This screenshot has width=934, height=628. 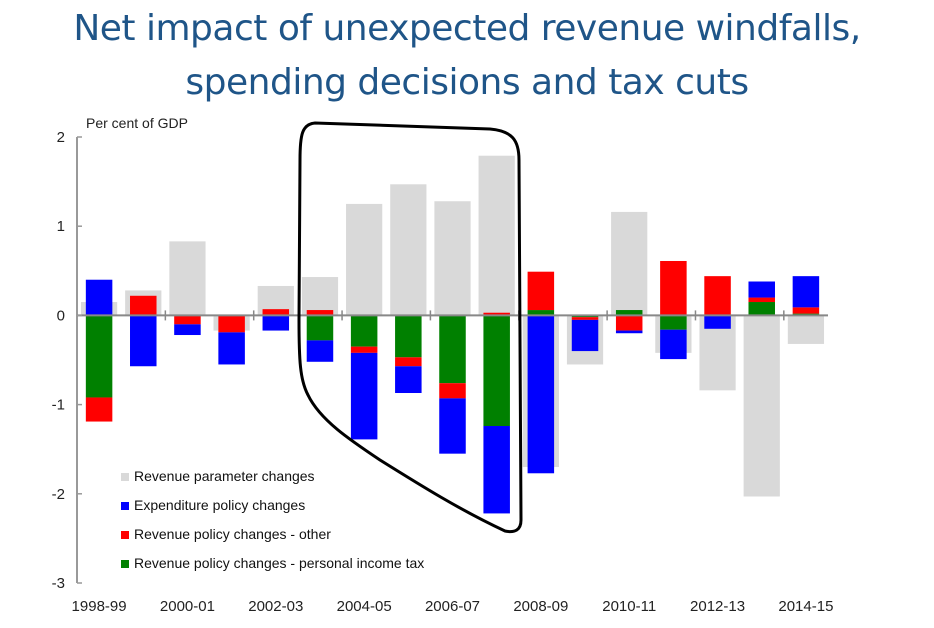 What do you see at coordinates (61, 226) in the screenshot?
I see `y-tick-label: 1` at bounding box center [61, 226].